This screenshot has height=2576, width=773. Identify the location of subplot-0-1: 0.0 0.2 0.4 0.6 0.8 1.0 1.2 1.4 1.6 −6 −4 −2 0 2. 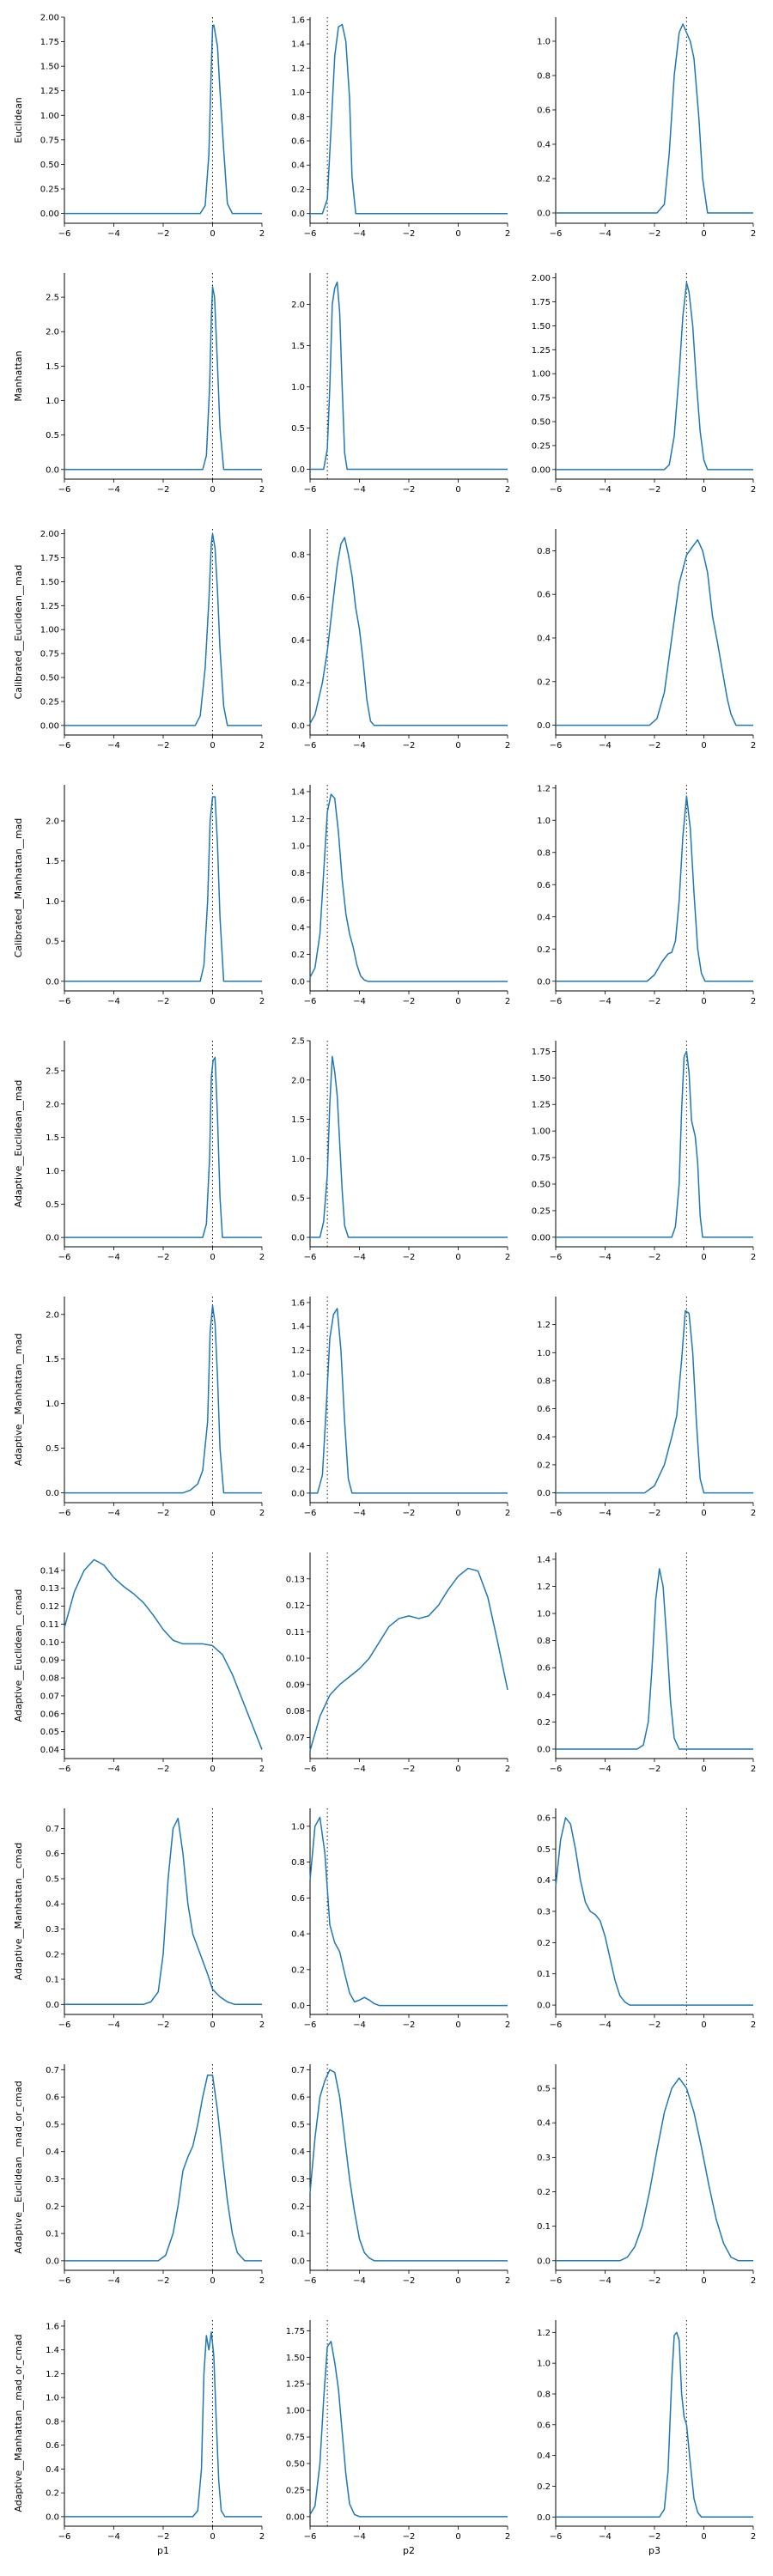
(400, 127).